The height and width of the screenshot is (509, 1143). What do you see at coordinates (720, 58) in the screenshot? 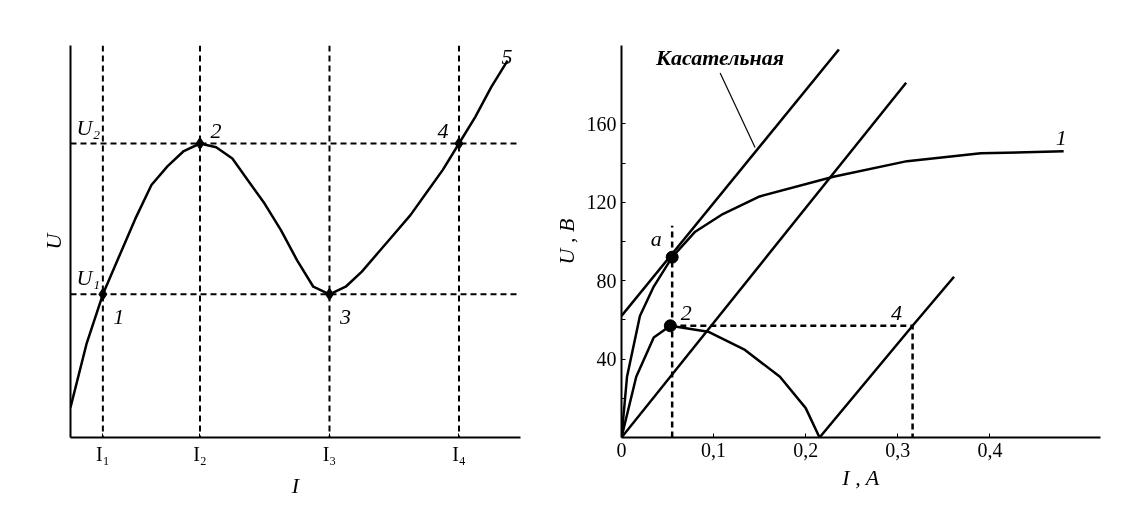
I see `annotation: Касательная` at bounding box center [720, 58].